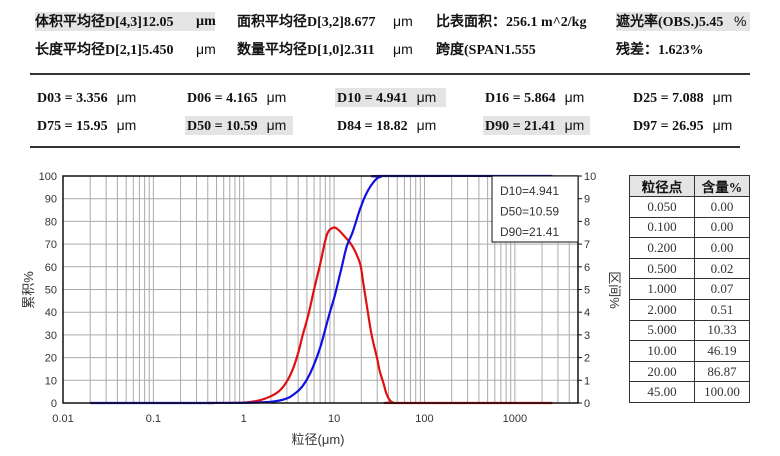 The width and height of the screenshot is (780, 456). I want to click on stat-number-mean: 数量平均径D[1,0]2.311 μm, so click(325, 49).